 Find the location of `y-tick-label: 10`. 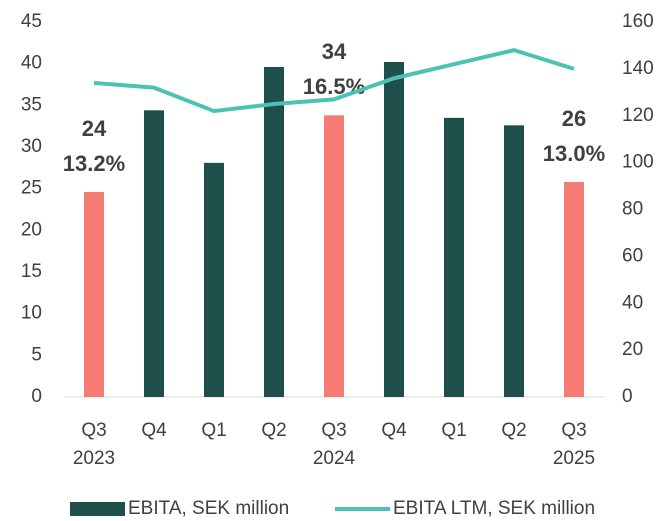

y-tick-label: 10 is located at coordinates (31, 313).